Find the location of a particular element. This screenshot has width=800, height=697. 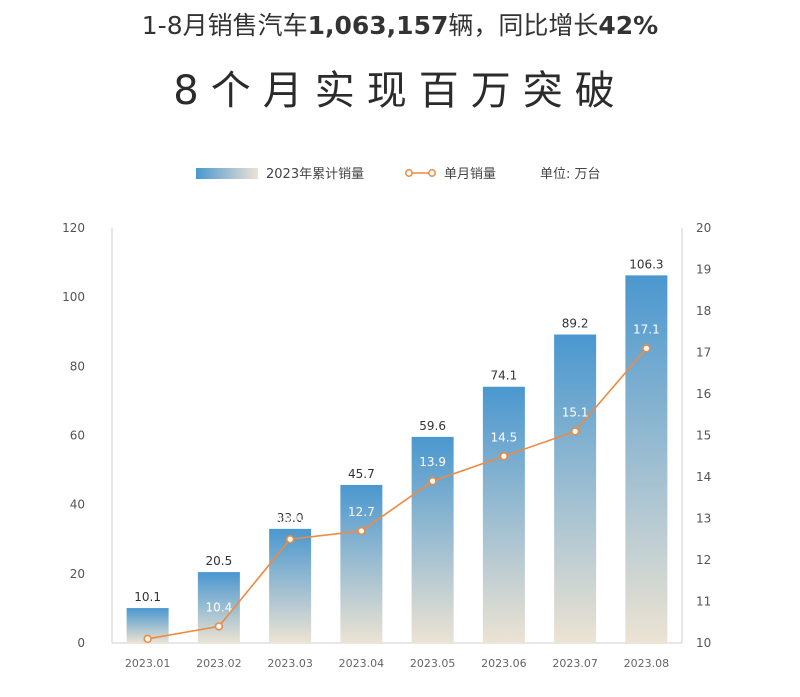

line-value-label: 14.5 is located at coordinates (504, 437).